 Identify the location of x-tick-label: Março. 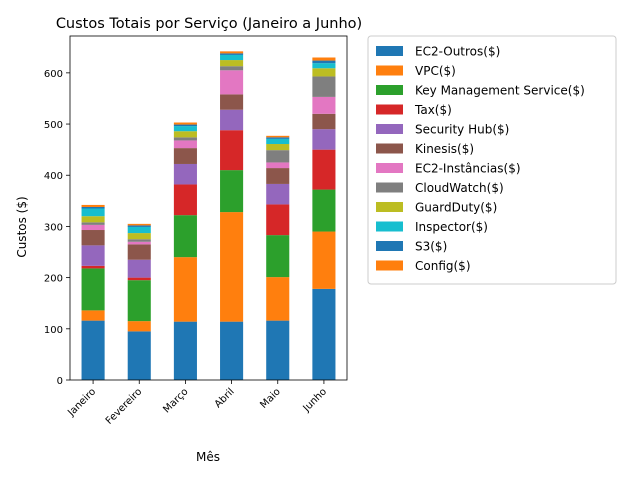
(175, 400).